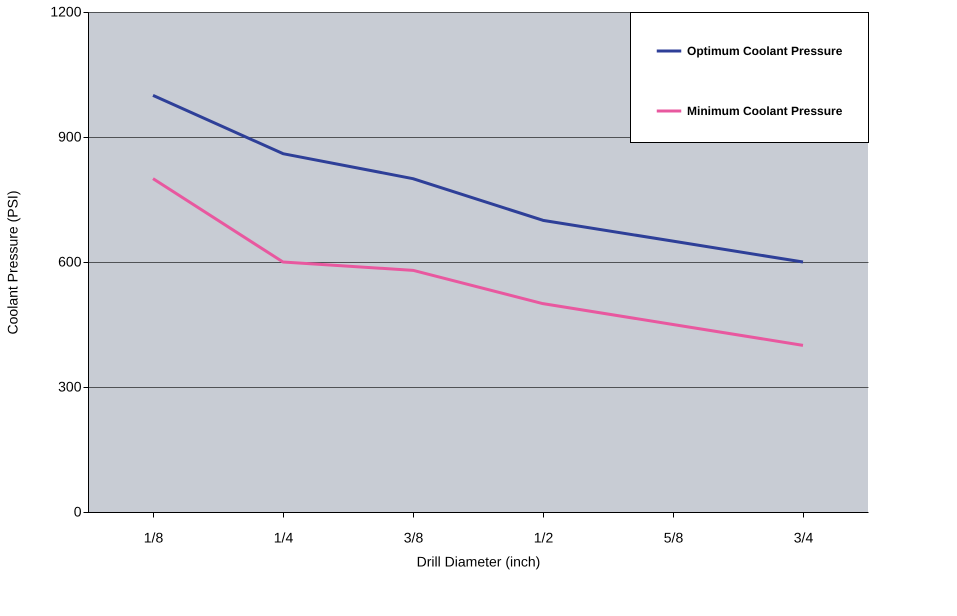 The width and height of the screenshot is (957, 616). Describe the element at coordinates (284, 538) in the screenshot. I see `x-tick-label: 1/4` at that location.